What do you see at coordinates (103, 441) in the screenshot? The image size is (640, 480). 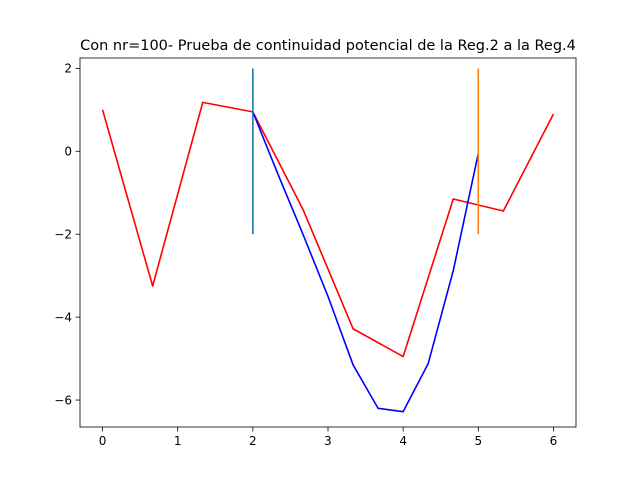 I see `x-tick-label-0: 0` at bounding box center [103, 441].